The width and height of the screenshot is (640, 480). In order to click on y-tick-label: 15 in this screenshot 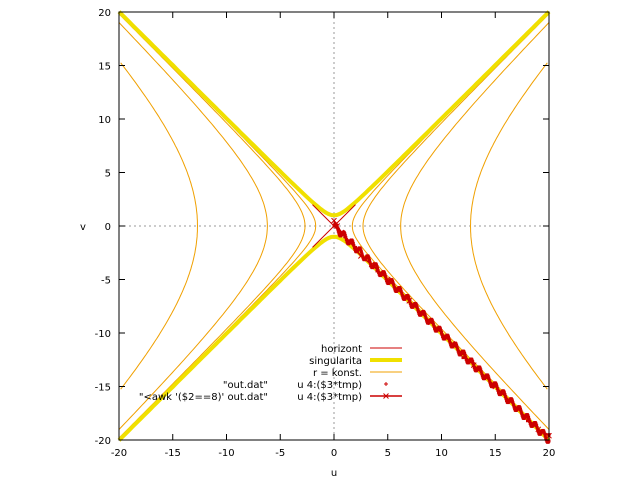, I will do `click(104, 67)`.